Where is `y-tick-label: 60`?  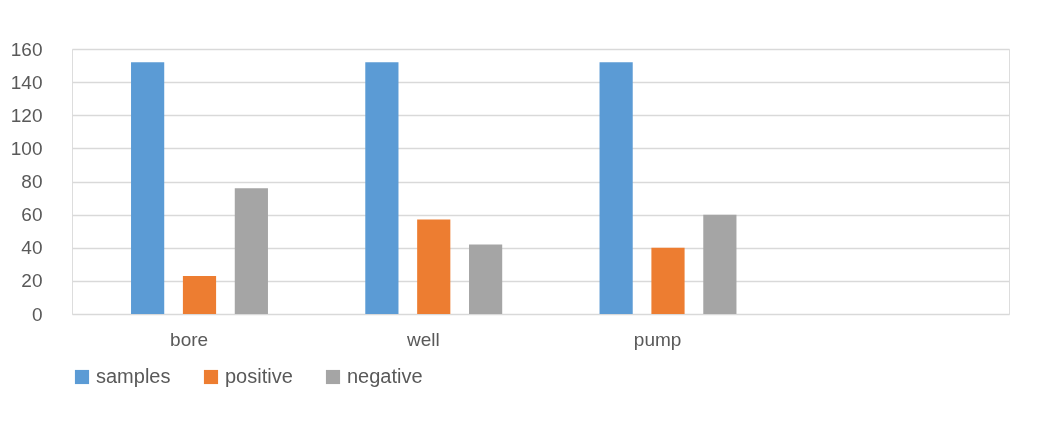 y-tick-label: 60 is located at coordinates (32, 215).